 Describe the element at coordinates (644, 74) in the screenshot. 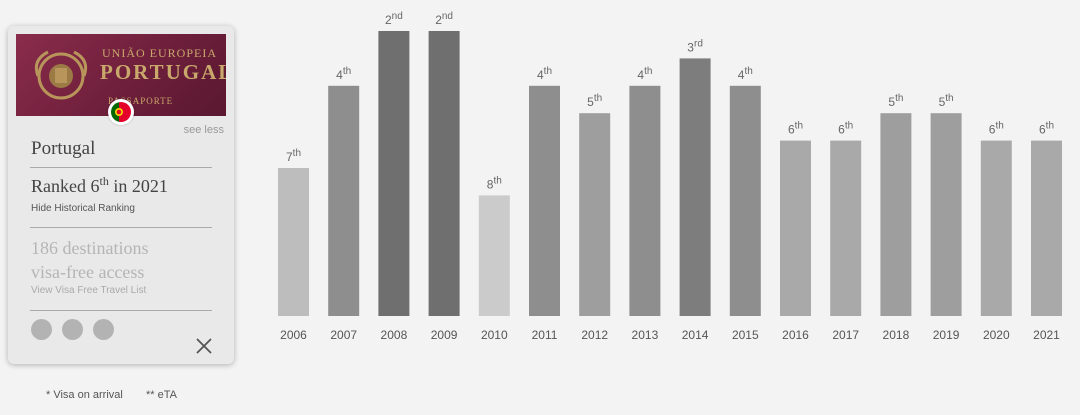

I see `bar-label-2013: 4th` at that location.